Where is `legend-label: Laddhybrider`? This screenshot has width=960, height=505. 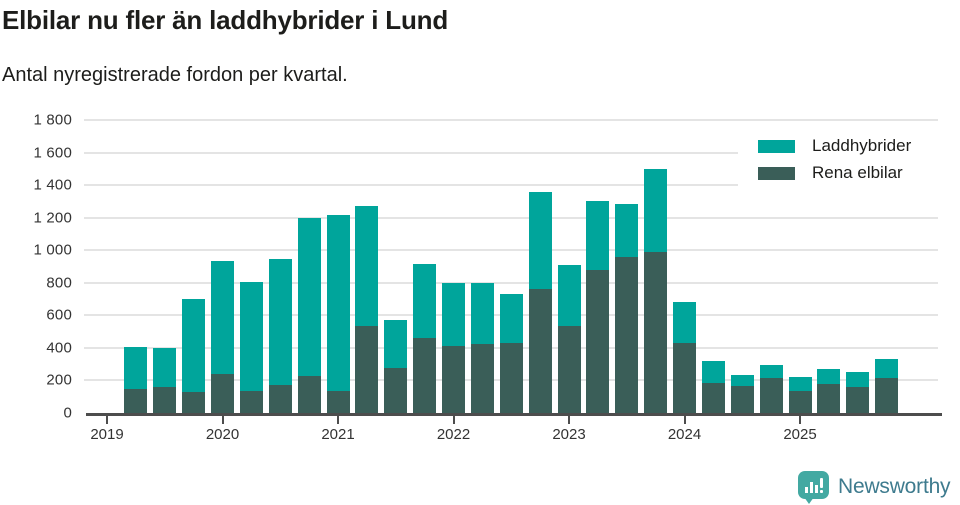 legend-label: Laddhybrider is located at coordinates (862, 145).